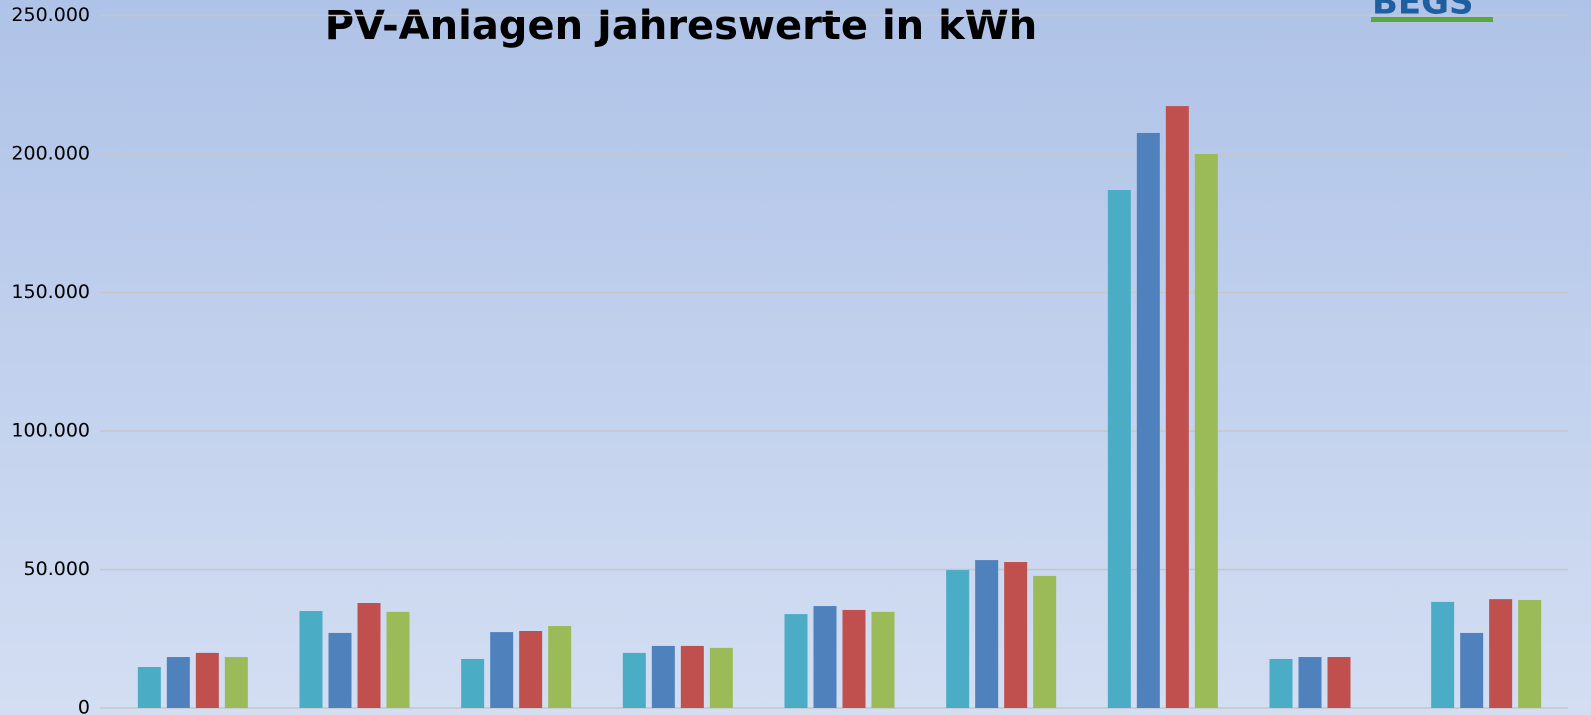 The image size is (1591, 715). I want to click on y-tick-label: 250.000, so click(50, 15).